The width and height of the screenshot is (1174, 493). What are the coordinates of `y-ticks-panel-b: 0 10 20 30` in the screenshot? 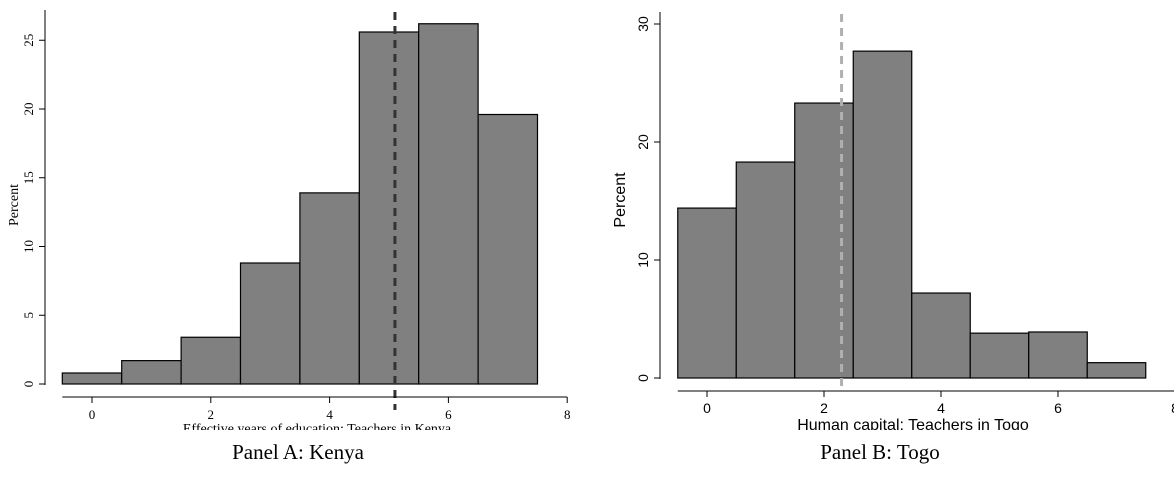 It's located at (647, 199).